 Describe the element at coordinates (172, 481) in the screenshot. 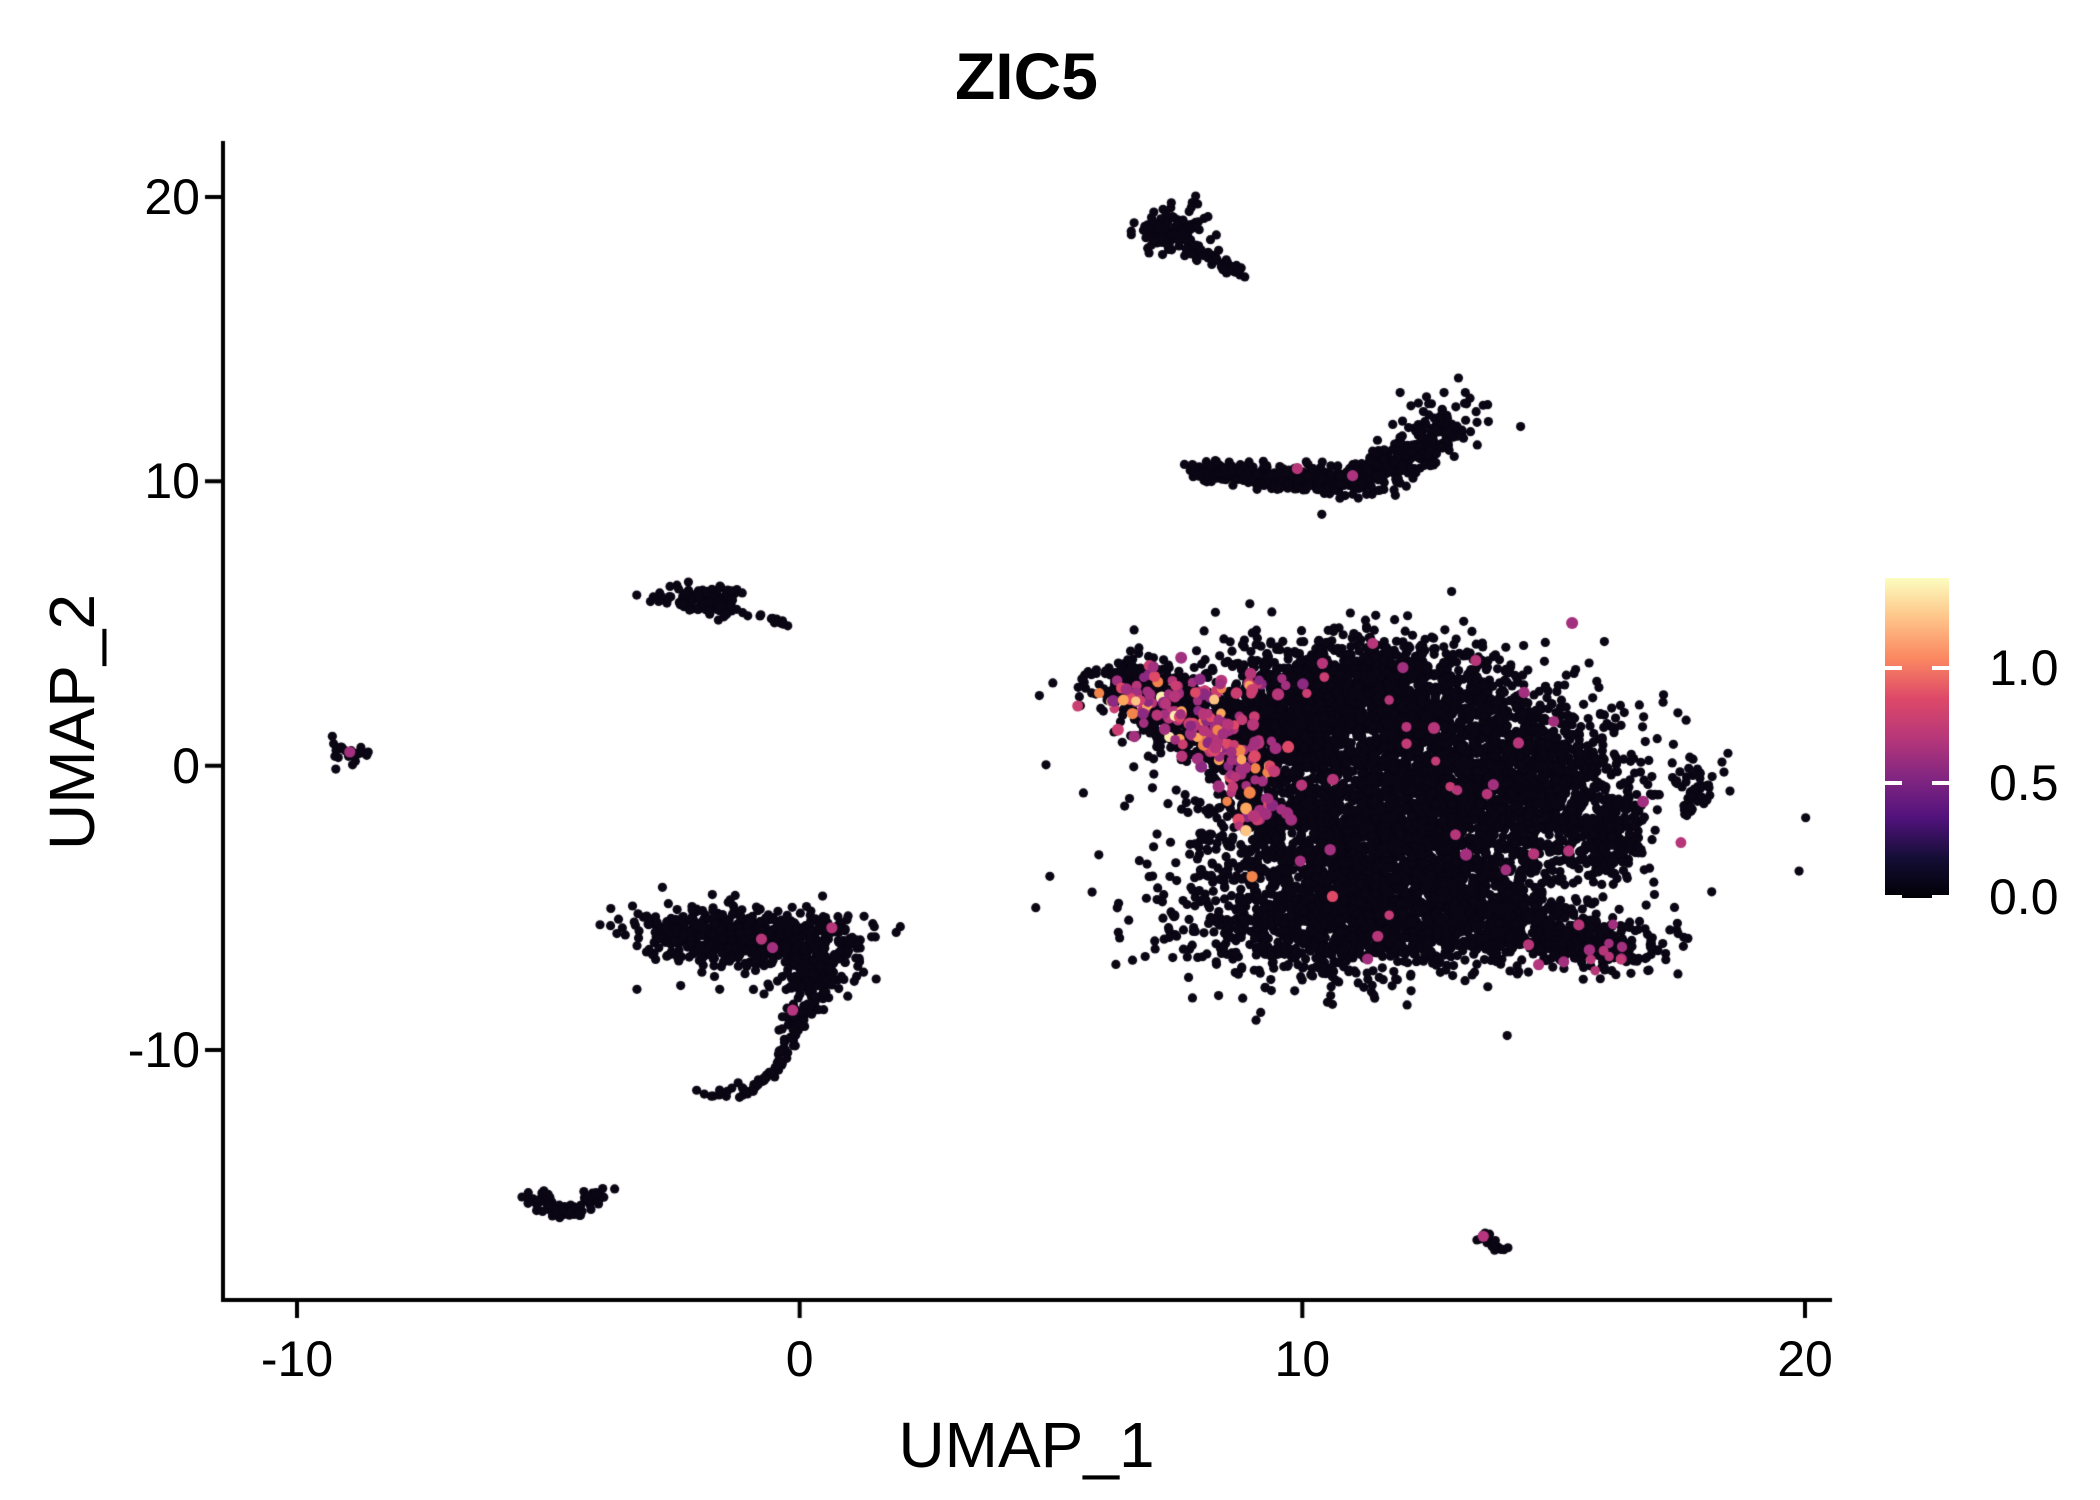

I see `y-tick-label-10: 10` at that location.